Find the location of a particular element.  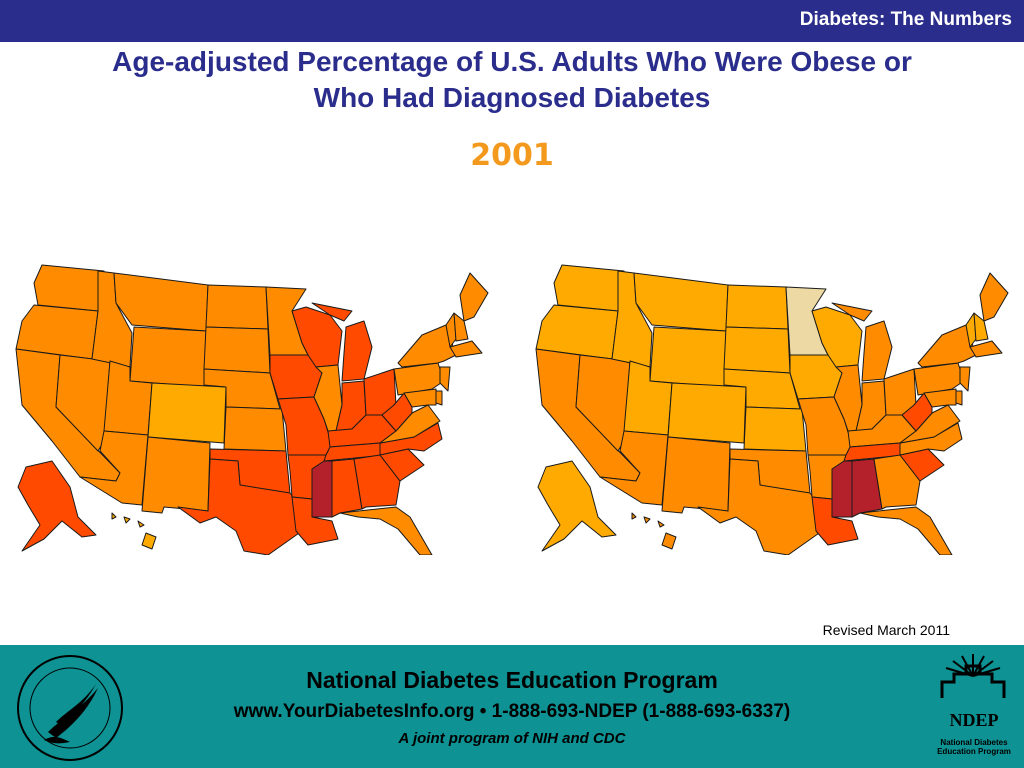

ndep-full-line2: Education Program is located at coordinates (974, 751).